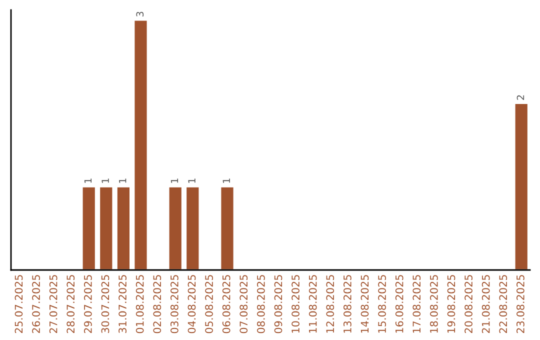 This screenshot has height=340, width=540. Describe the element at coordinates (260, 304) in the screenshot. I see `x-tick-label: 08.08.2025` at that location.